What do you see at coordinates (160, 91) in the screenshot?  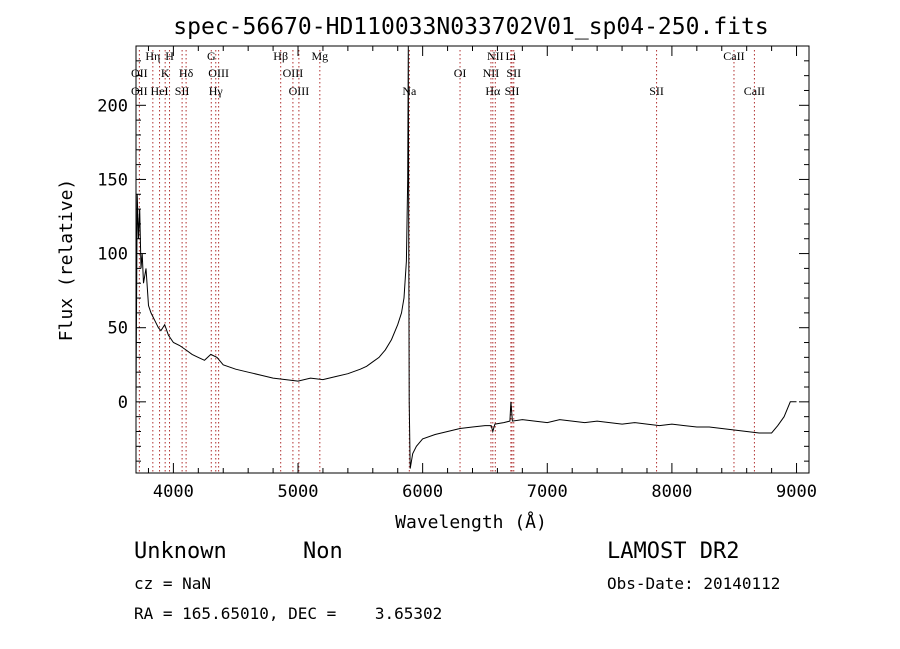 I see `marker-label: HeI` at bounding box center [160, 91].